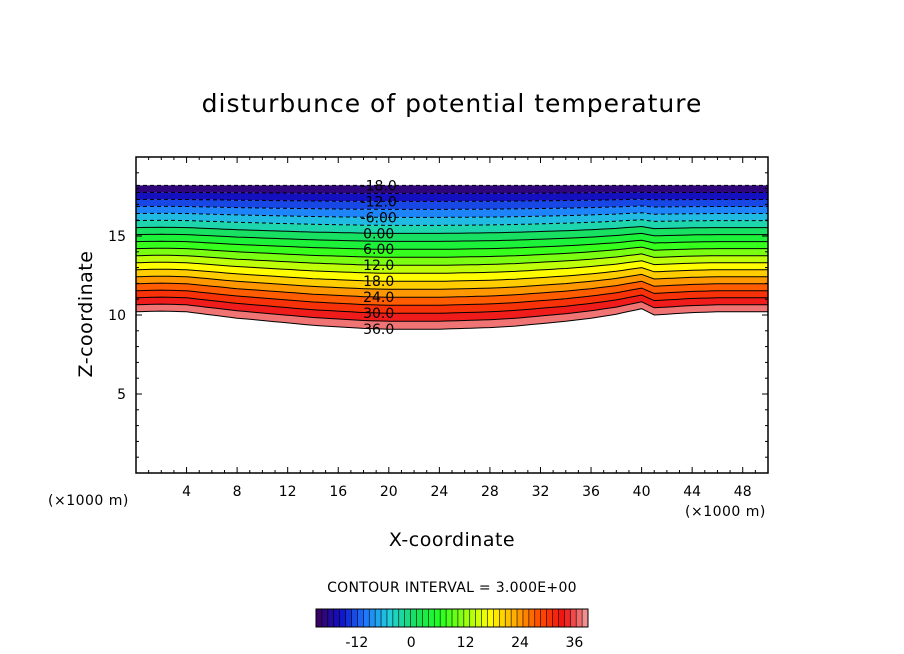 Image resolution: width=904 pixels, height=654 pixels. Describe the element at coordinates (490, 492) in the screenshot. I see `x-tick-label: 28` at that location.